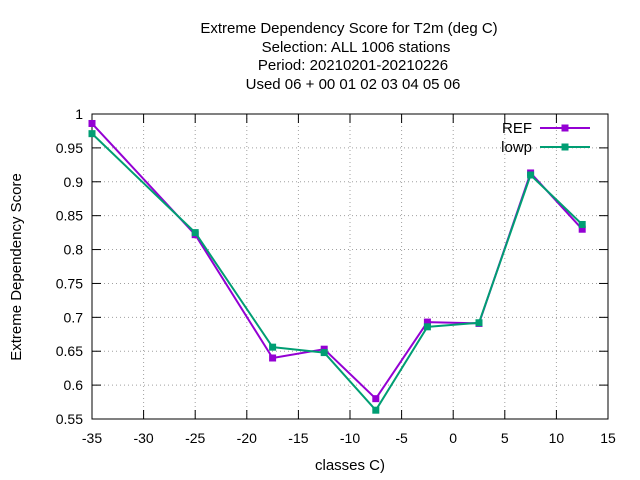 The image size is (640, 480). Describe the element at coordinates (69, 266) in the screenshot. I see `y-tick-labels: 0.55 0.6 0.65 0.7 0.75 0.8 0.85 0.9 0.95 1` at that location.